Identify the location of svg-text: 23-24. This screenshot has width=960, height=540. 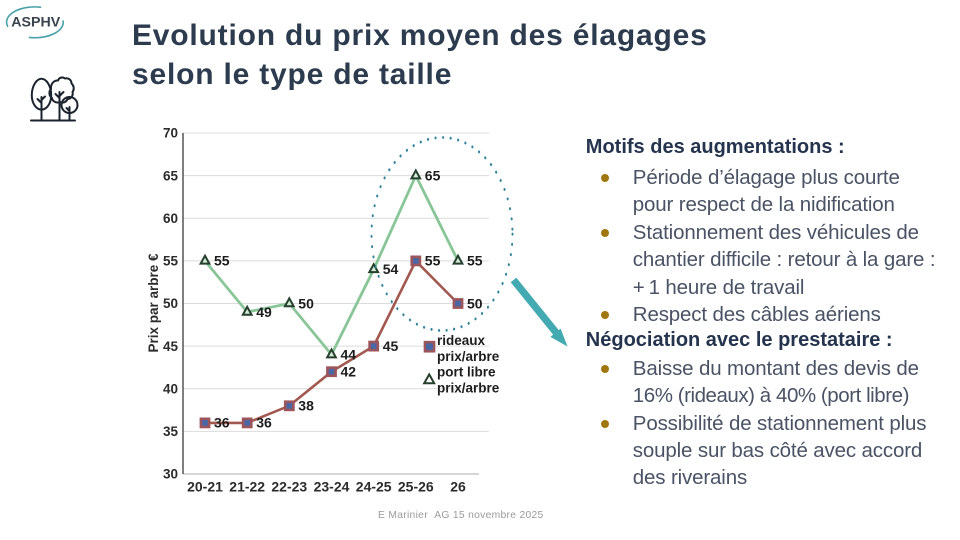
(332, 487).